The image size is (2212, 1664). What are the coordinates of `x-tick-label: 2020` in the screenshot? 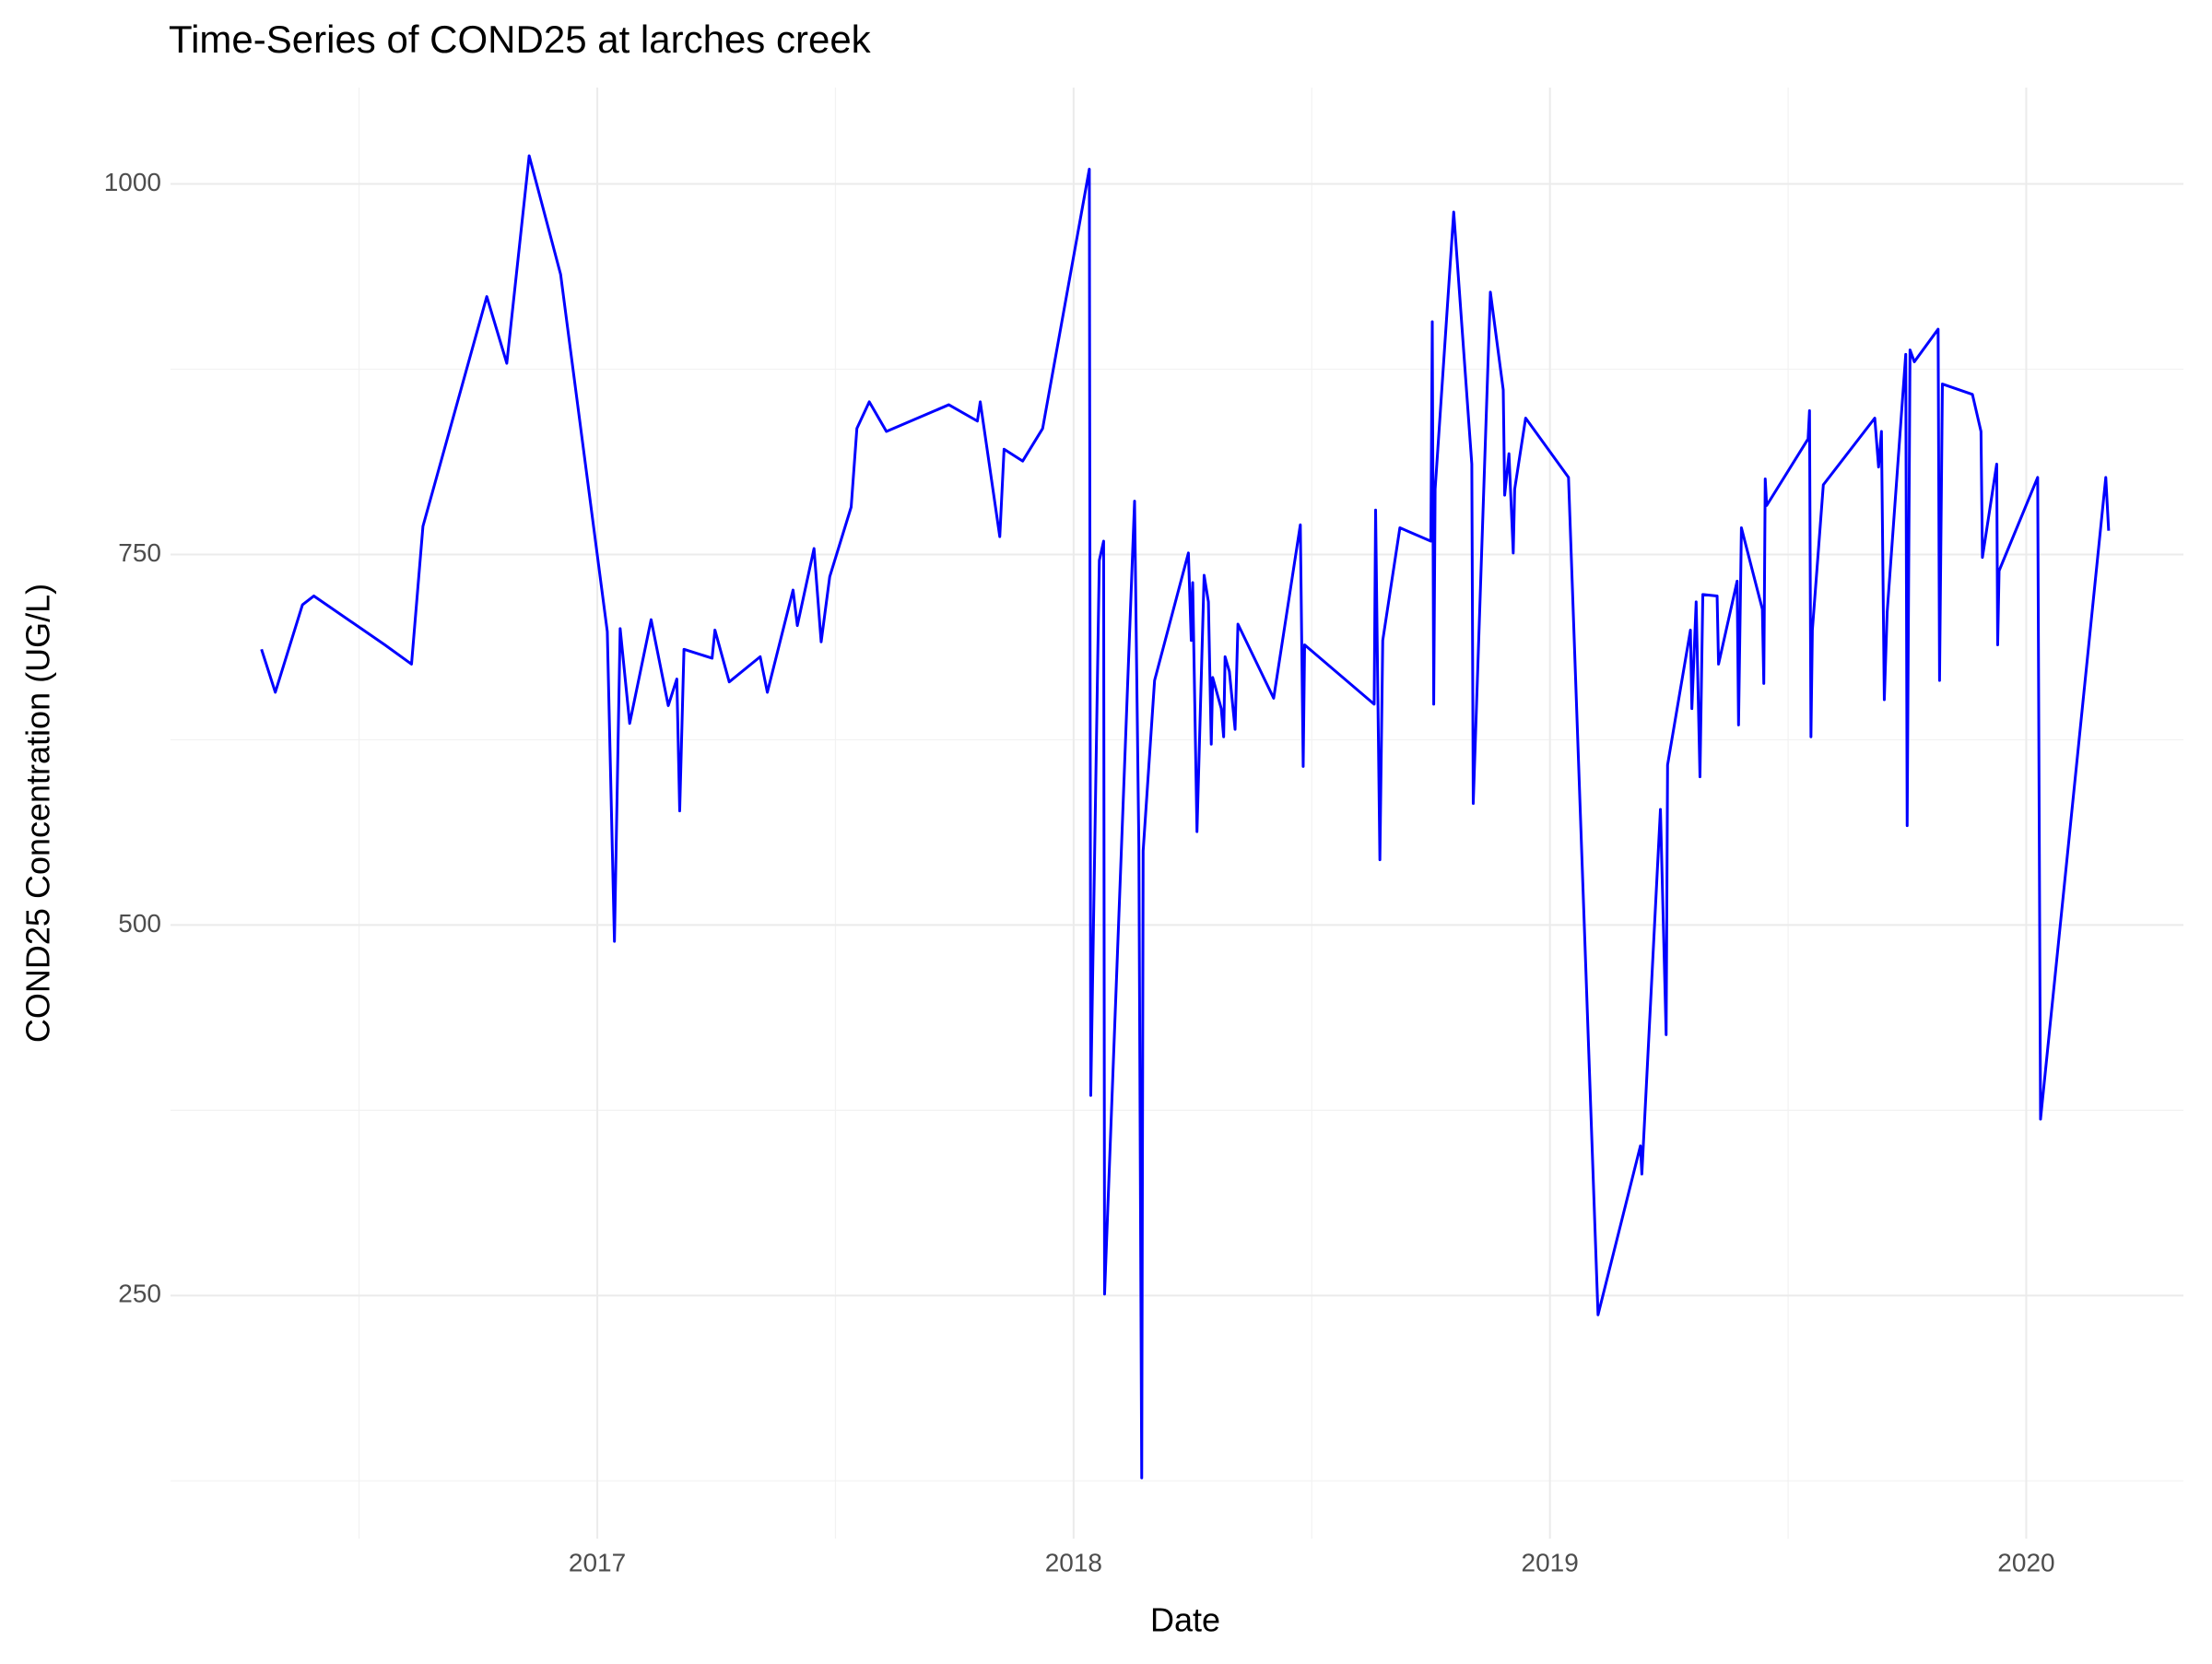 It's located at (2025, 1562).